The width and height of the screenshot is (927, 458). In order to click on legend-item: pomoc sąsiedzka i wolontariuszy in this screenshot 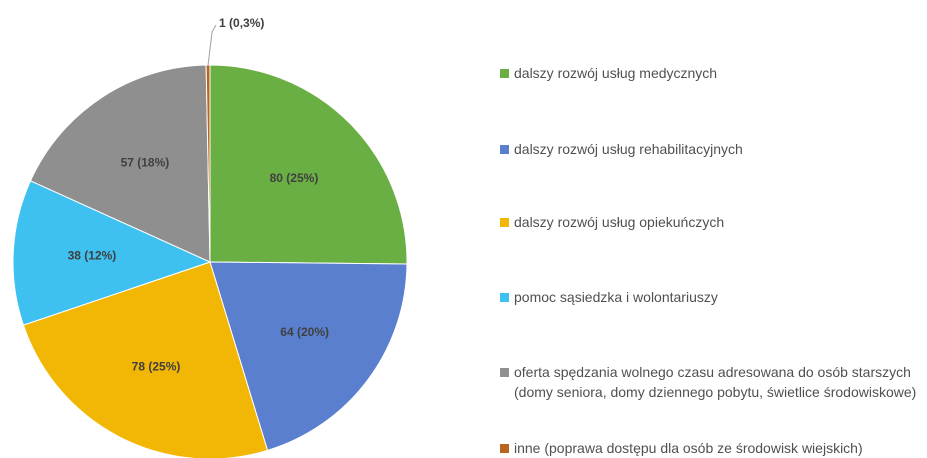, I will do `click(712, 297)`.